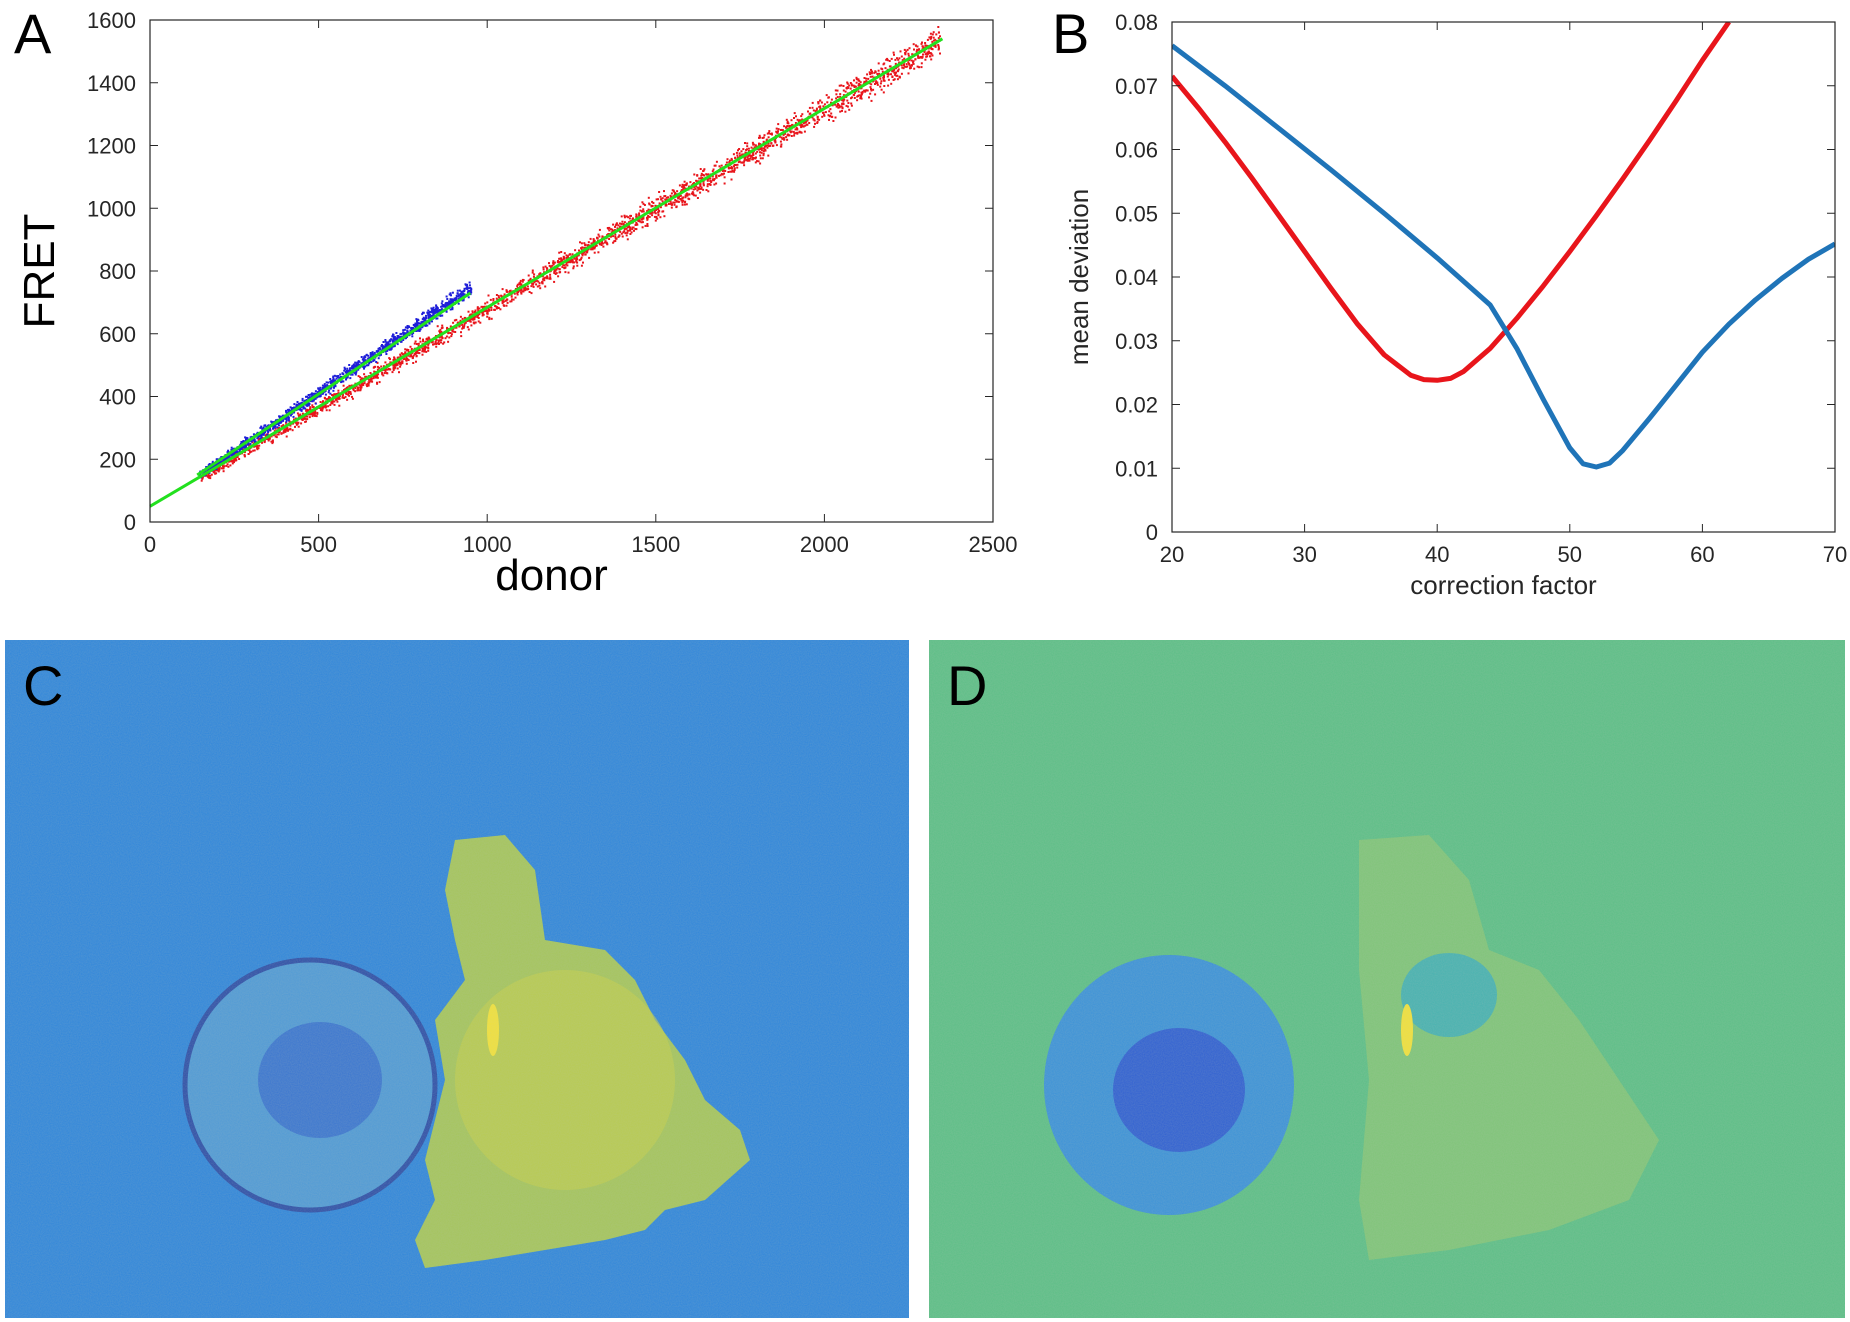 This screenshot has width=1850, height=1322. What do you see at coordinates (1136, 22) in the screenshot?
I see `y-tick-label: 0.08` at bounding box center [1136, 22].